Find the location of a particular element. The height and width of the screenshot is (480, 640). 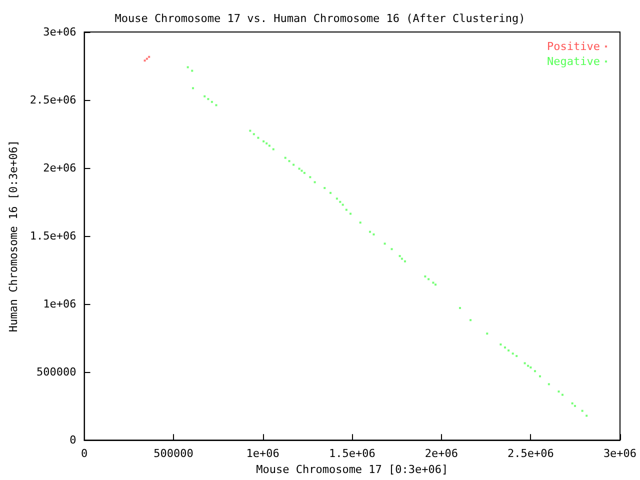

x-tick-label: 1e+06 is located at coordinates (263, 453).